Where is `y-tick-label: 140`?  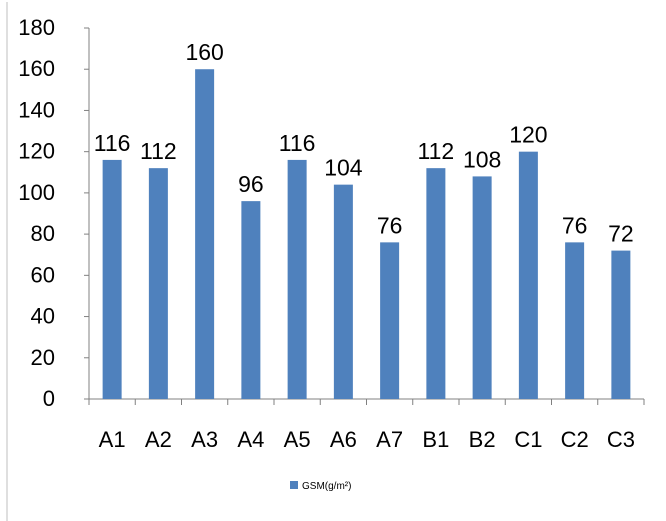 y-tick-label: 140 is located at coordinates (36, 109).